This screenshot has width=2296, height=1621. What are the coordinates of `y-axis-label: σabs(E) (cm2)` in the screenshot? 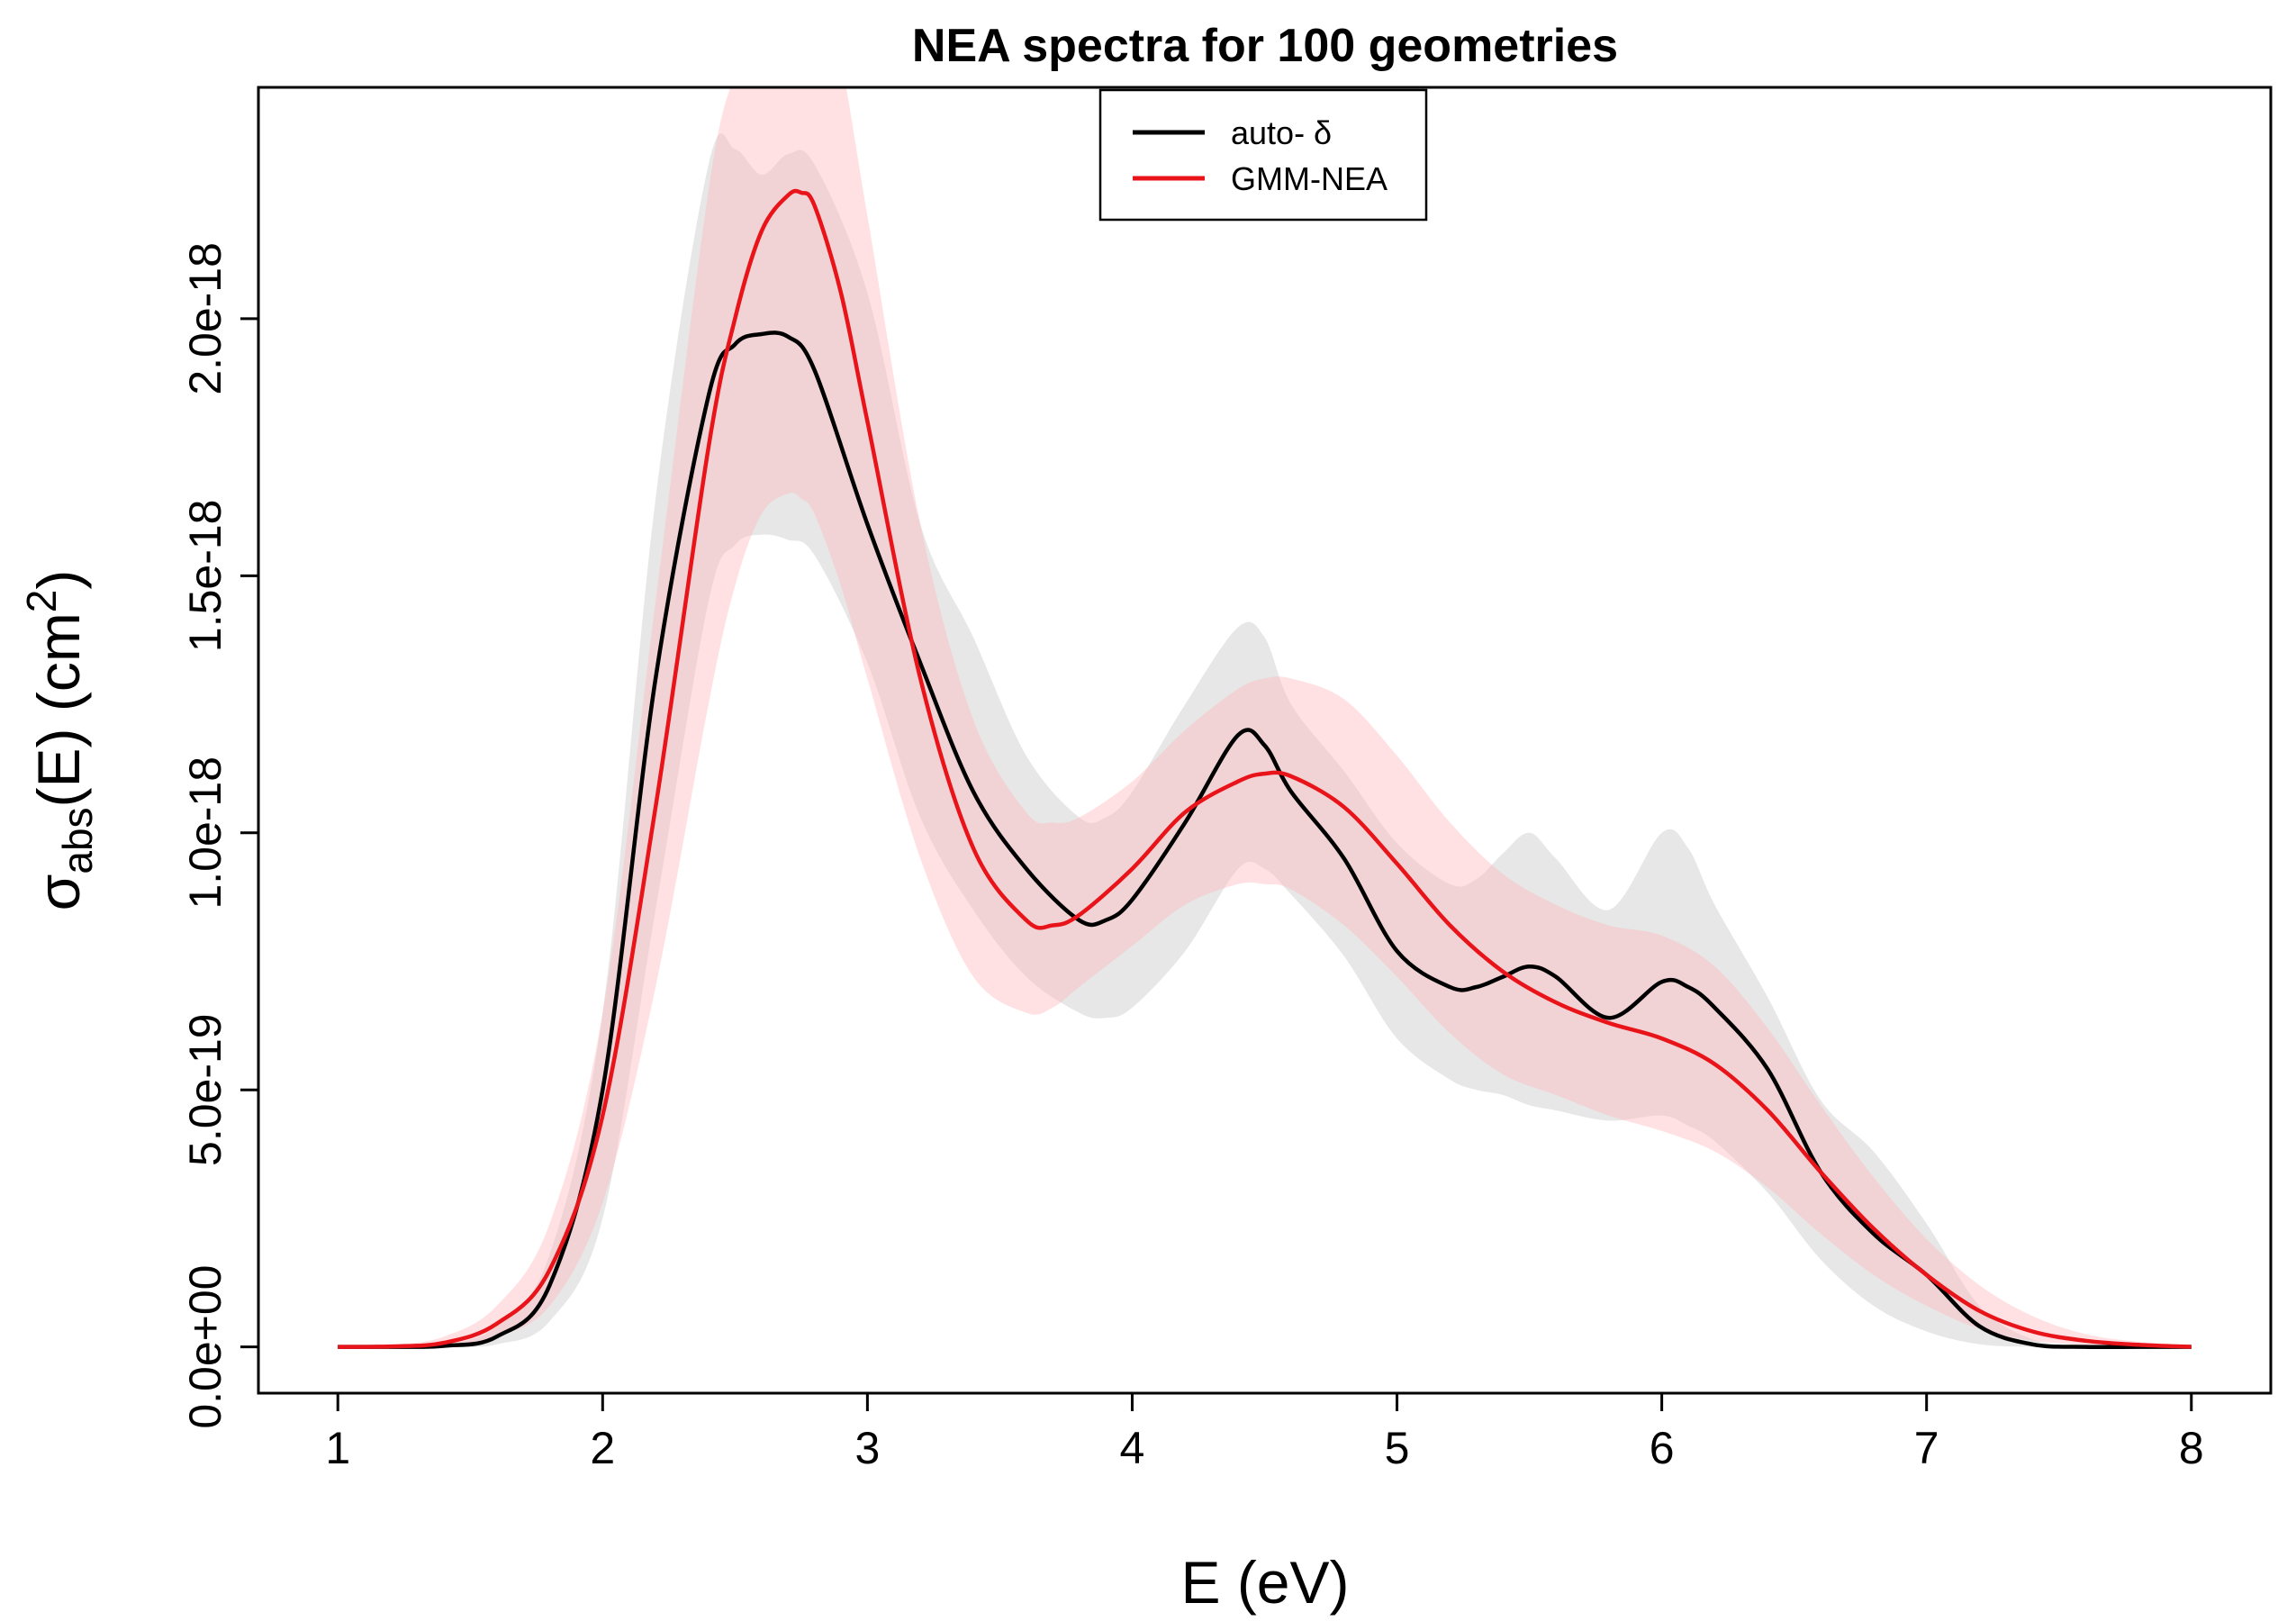 It's located at (59, 740).